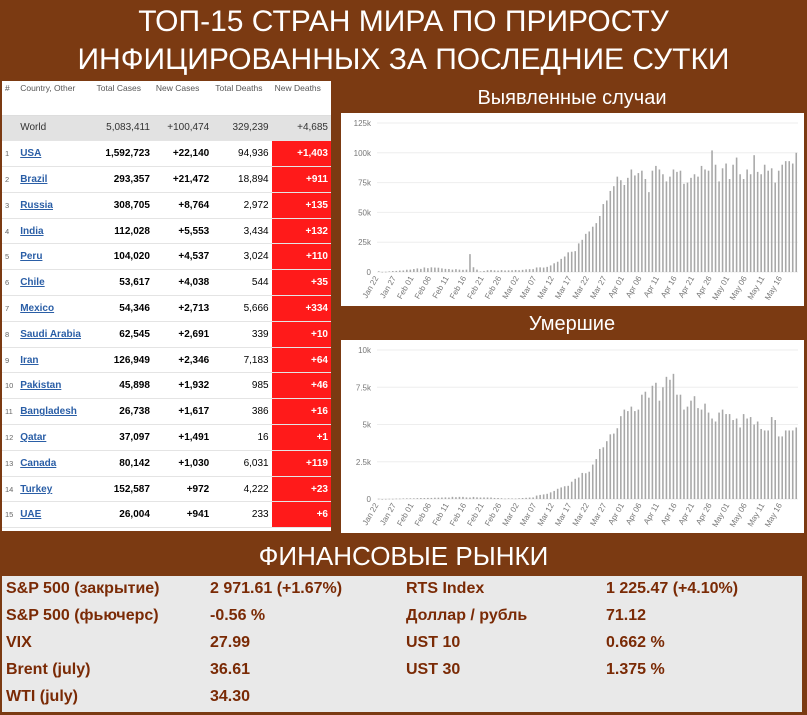  Describe the element at coordinates (369, 272) in the screenshot. I see `y-tick-label: 0` at that location.